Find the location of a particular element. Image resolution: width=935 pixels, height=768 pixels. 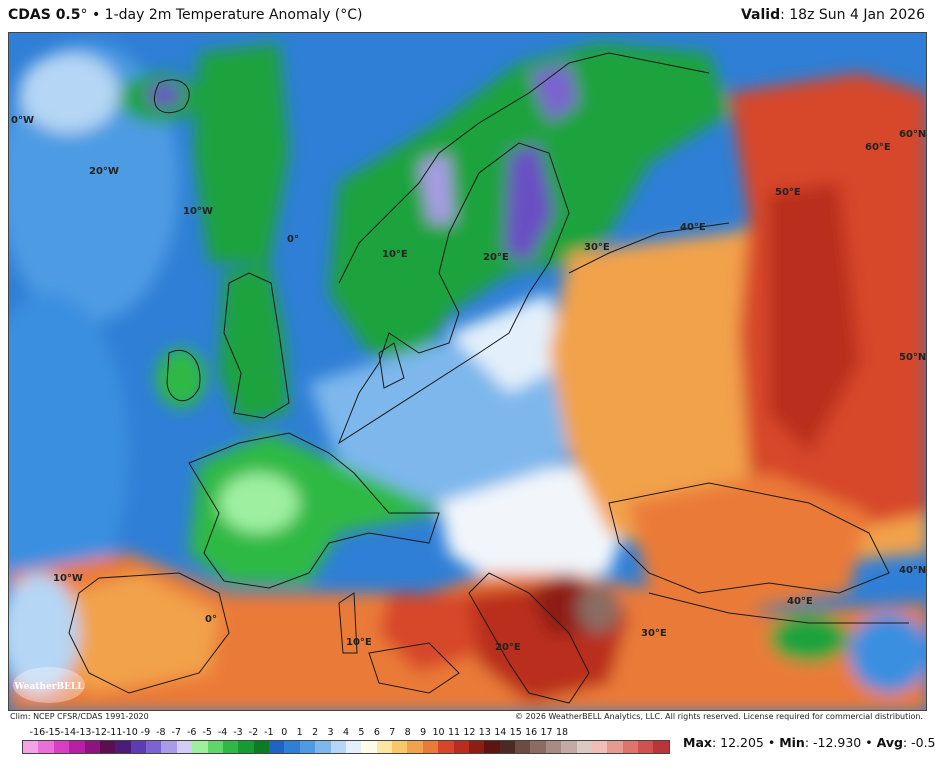

model-name: CDAS 0.5 is located at coordinates (44, 15).